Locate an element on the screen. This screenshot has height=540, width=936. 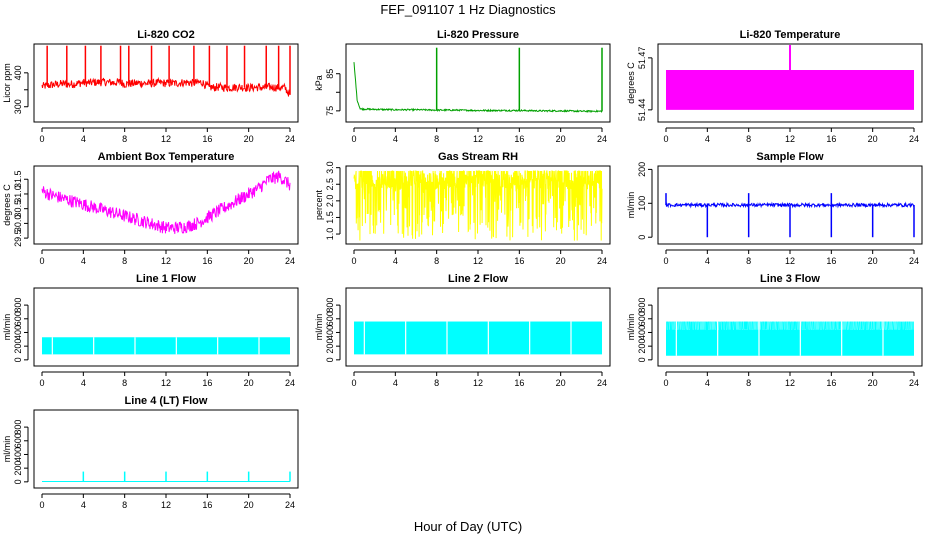
y-axis-label: degrees C is located at coordinates (7, 205).